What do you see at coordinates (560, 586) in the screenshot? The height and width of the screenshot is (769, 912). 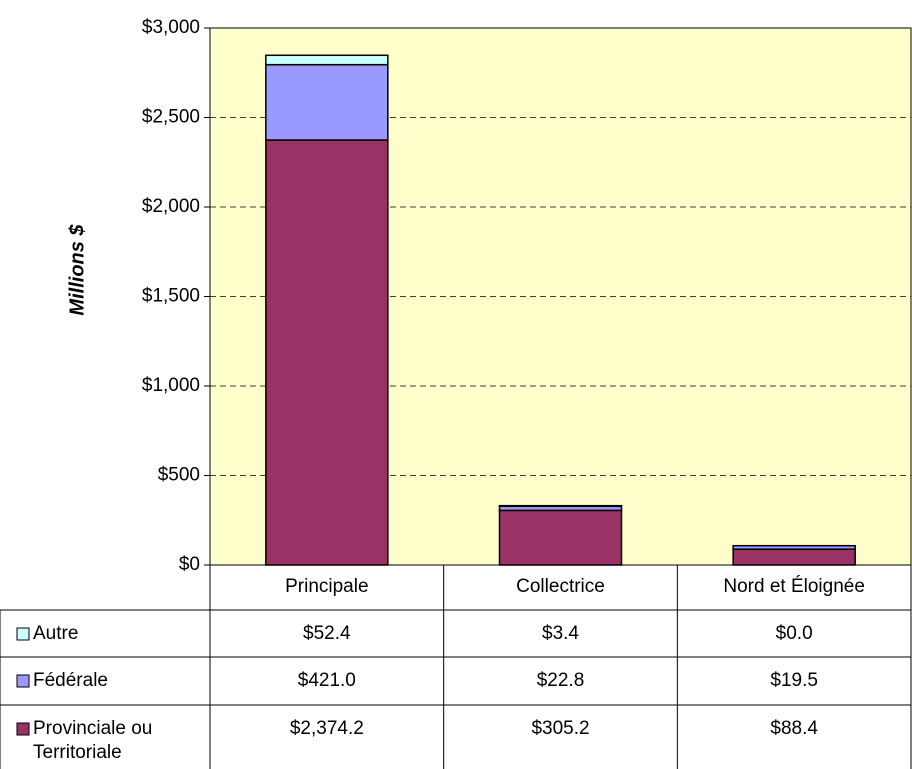 I see `x-tick-label: Collectrice` at bounding box center [560, 586].